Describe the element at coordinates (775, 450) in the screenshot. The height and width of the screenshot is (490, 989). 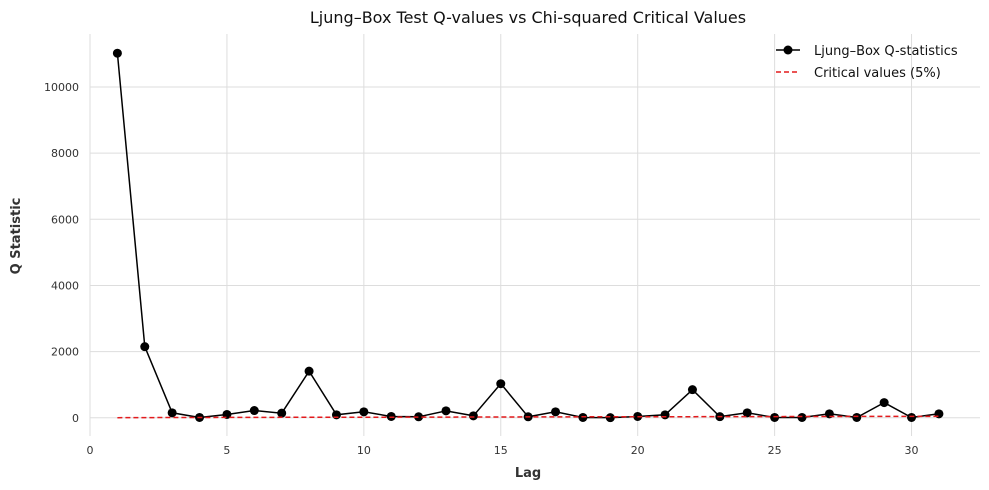
I see `x-tick-label: 25` at that location.